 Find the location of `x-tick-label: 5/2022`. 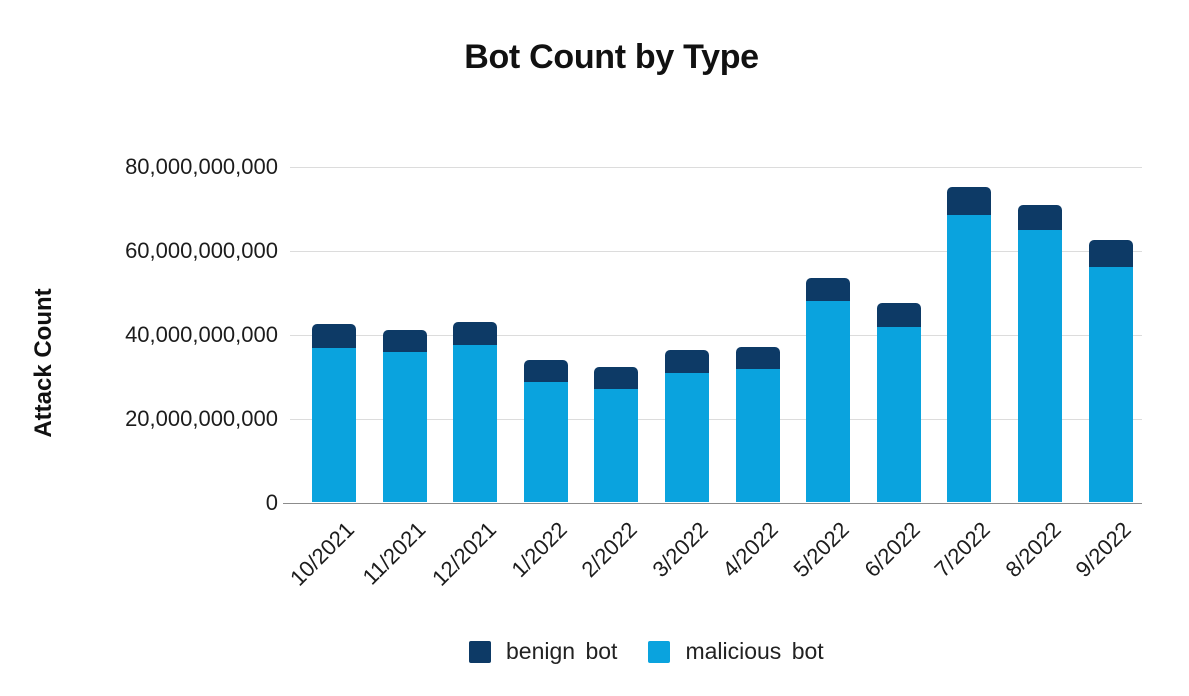

x-tick-label: 5/2022 is located at coordinates (821, 549).